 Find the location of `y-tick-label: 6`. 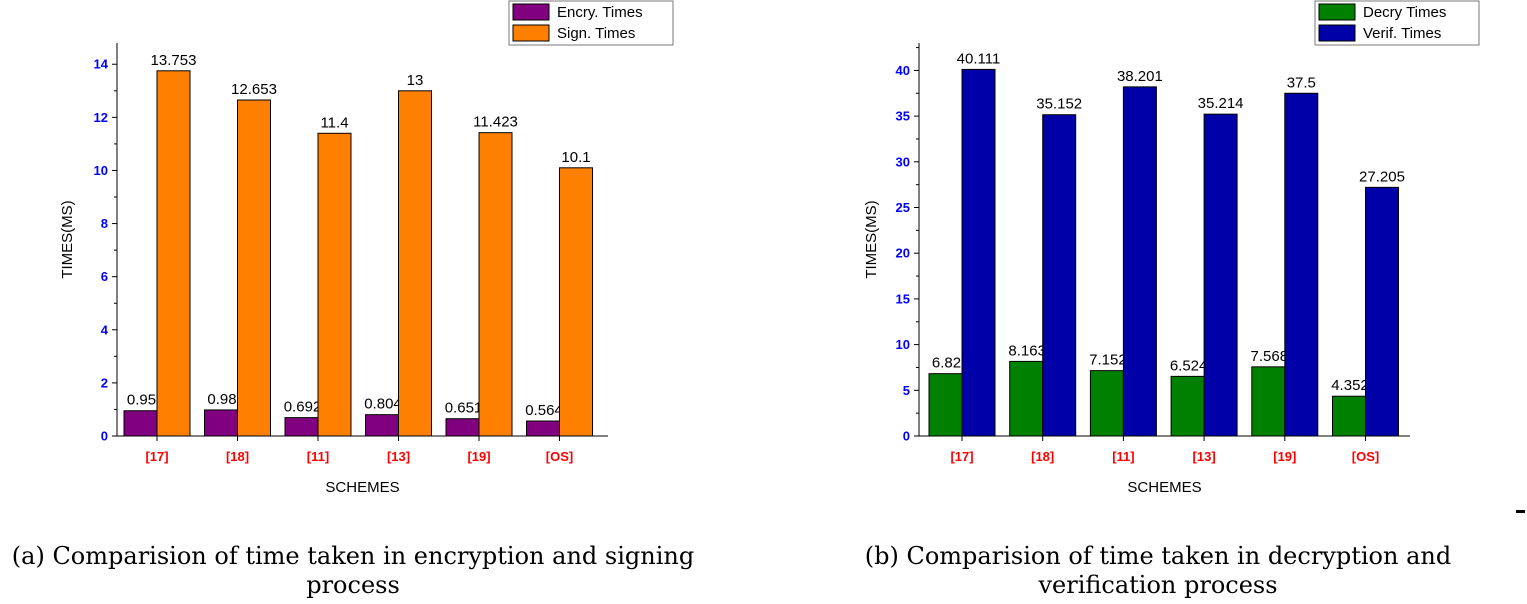

y-tick-label: 6 is located at coordinates (104, 276).